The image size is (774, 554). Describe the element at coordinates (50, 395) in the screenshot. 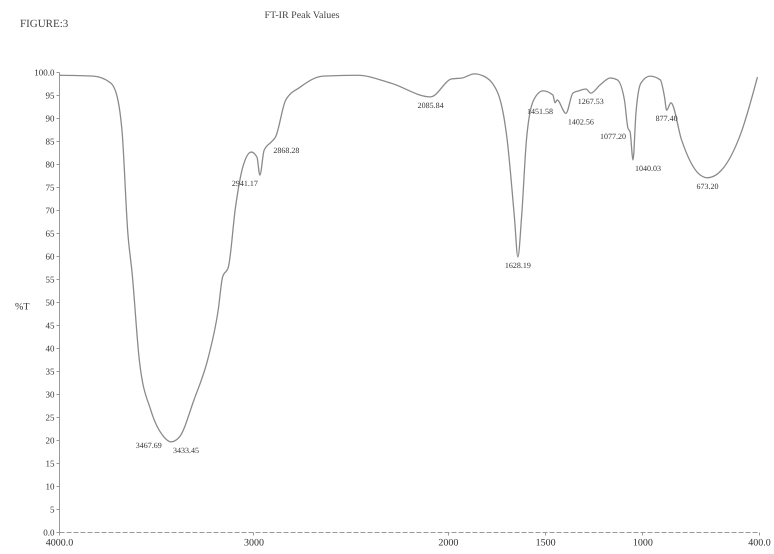

I see `y-tick-label: 30` at that location.